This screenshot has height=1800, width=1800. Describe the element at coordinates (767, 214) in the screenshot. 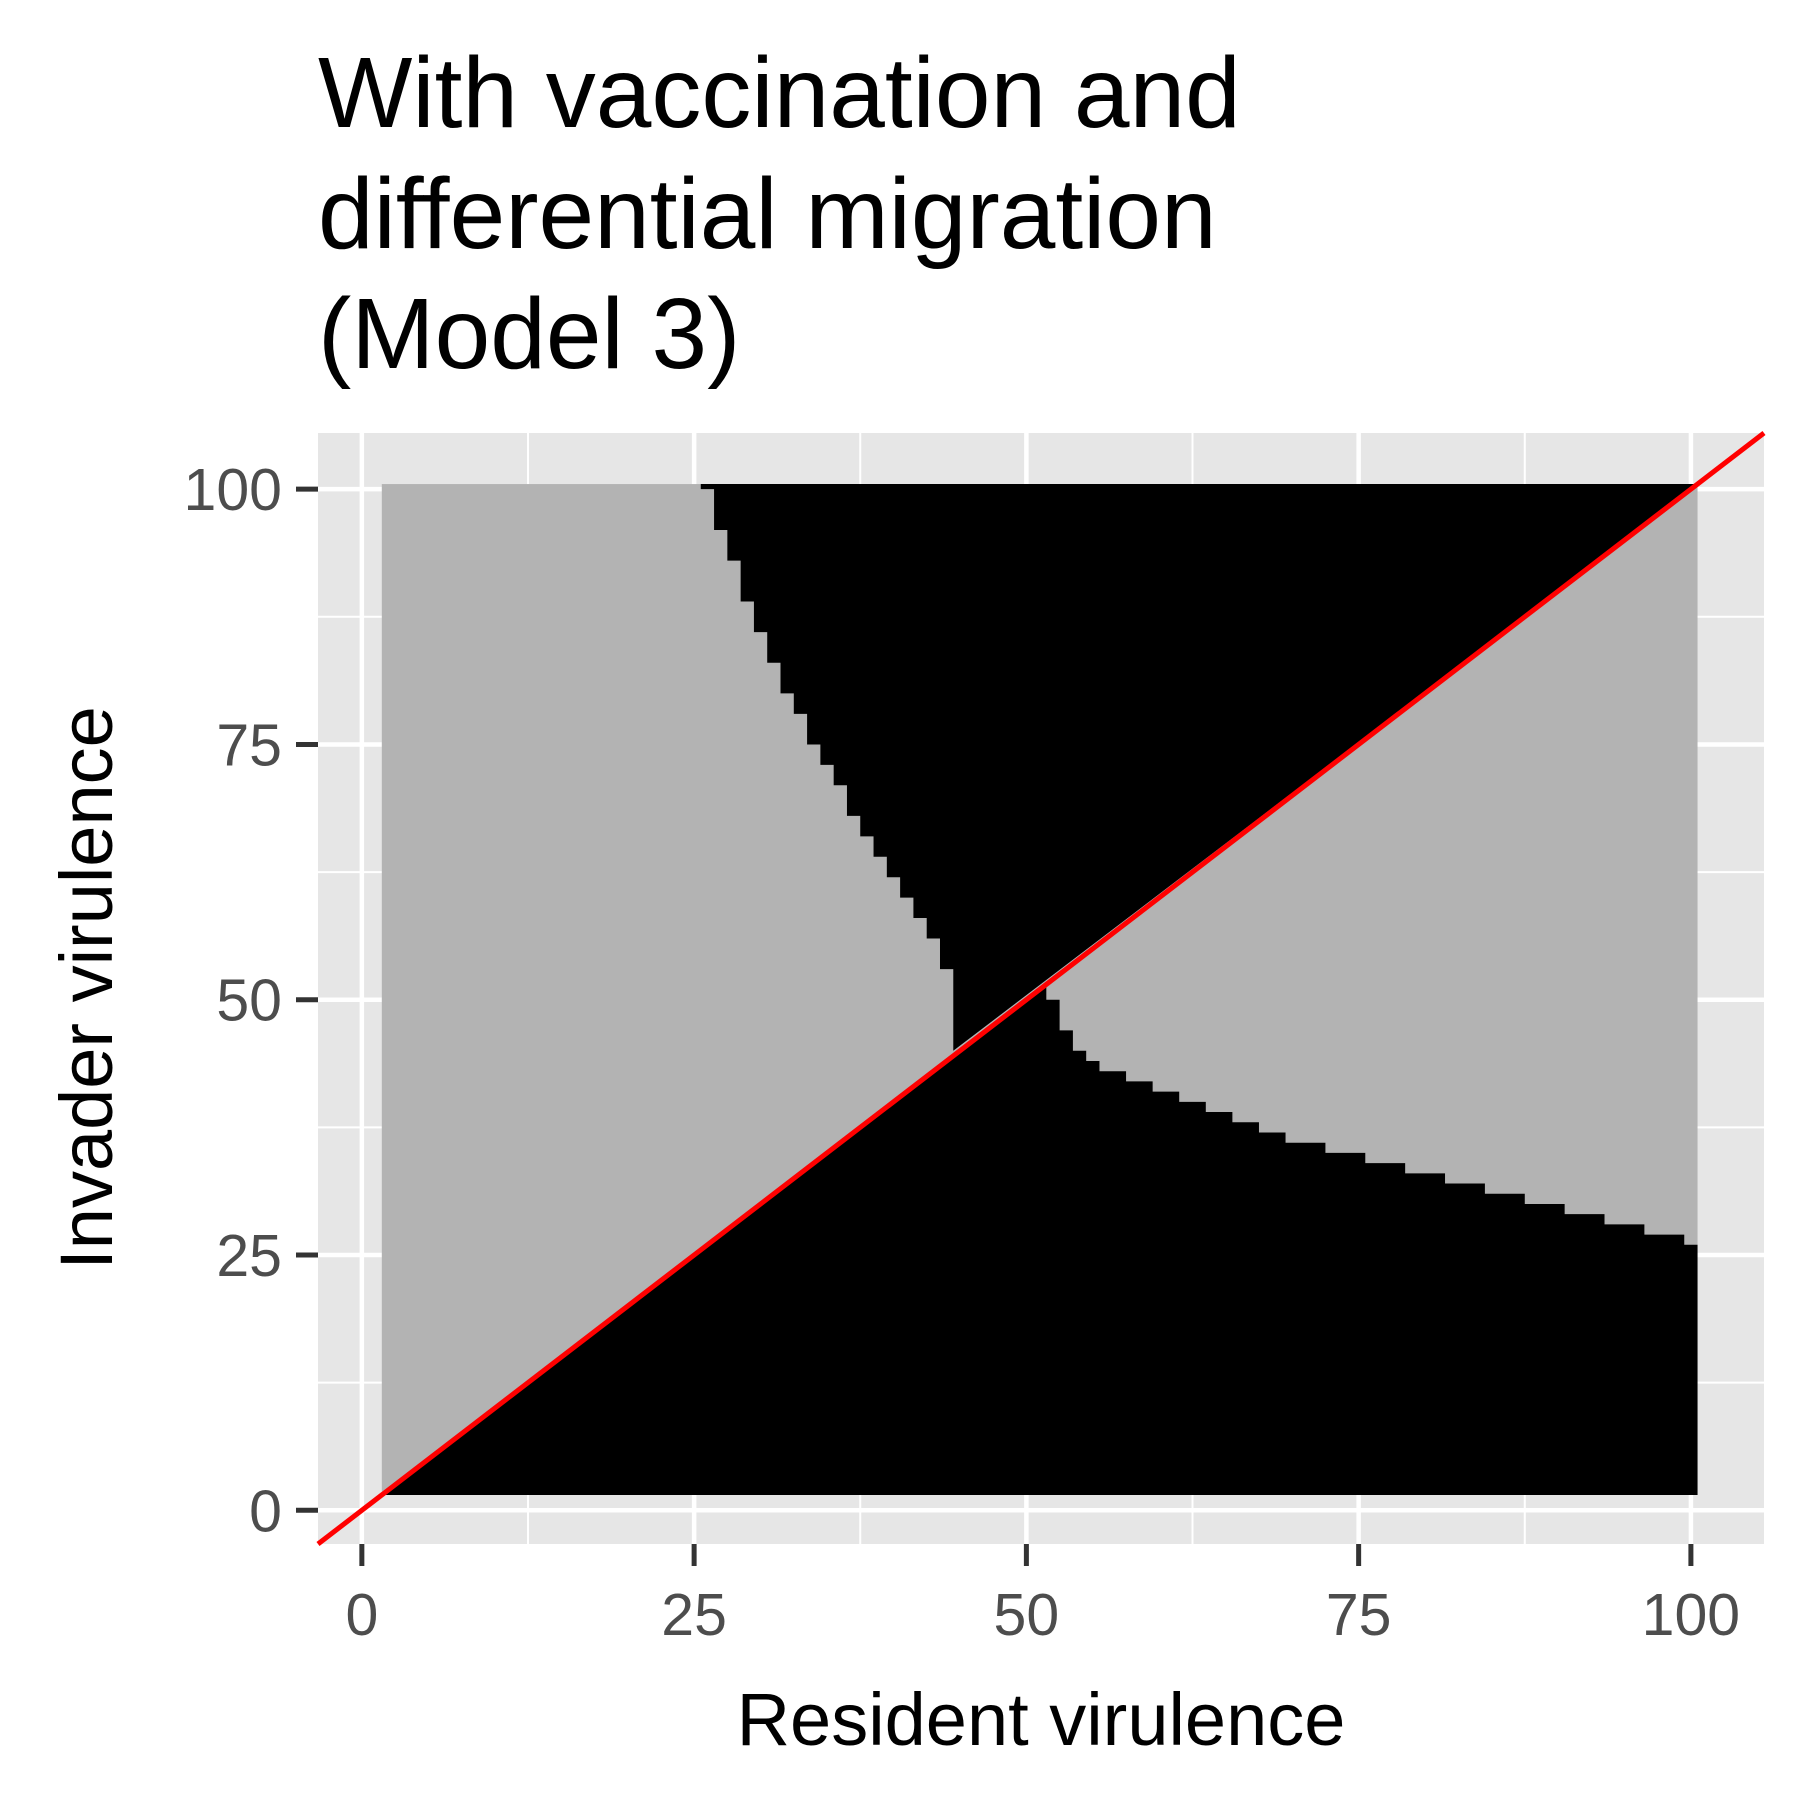

I see `chart-title-line-2: differential migration` at that location.